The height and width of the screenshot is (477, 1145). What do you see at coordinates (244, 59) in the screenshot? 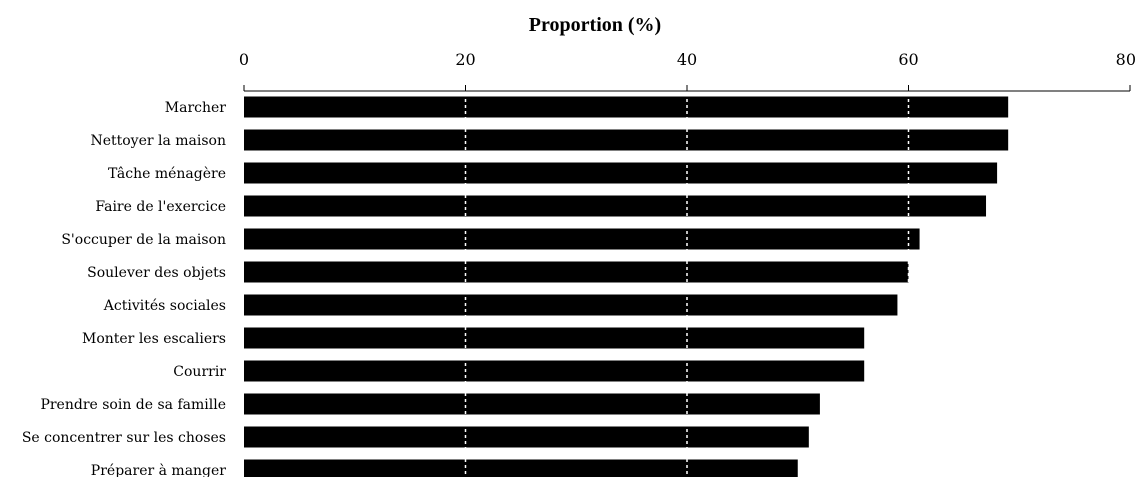
I see `x-tick-label: 0` at bounding box center [244, 59].